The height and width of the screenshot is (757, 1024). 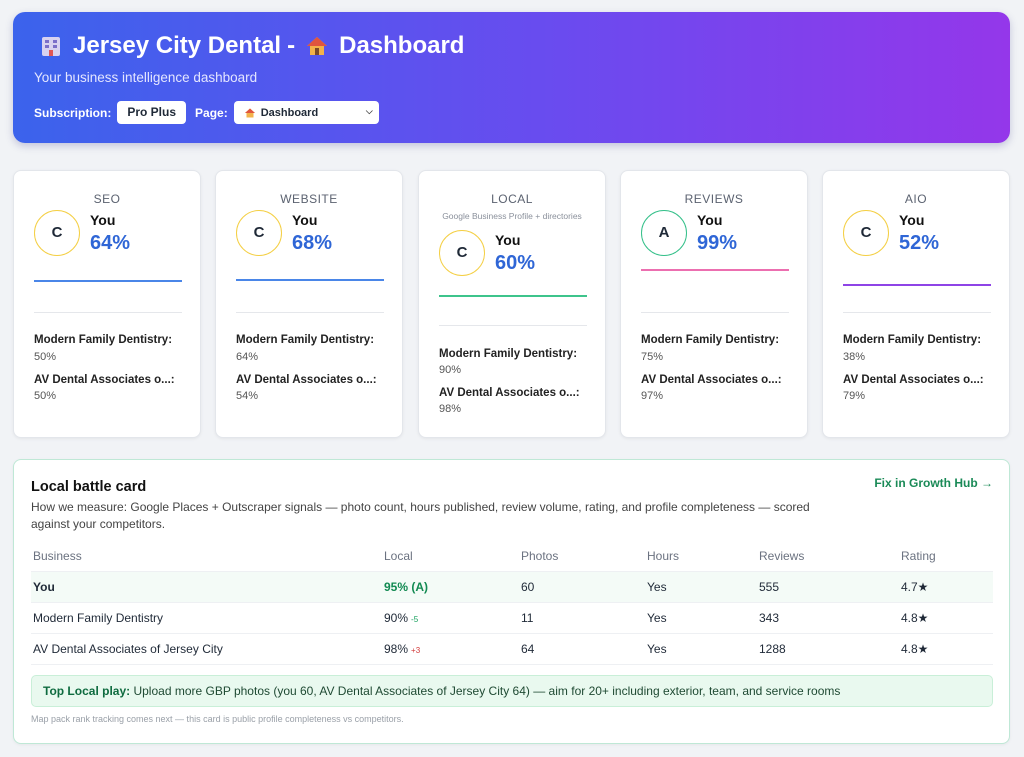 I want to click on page-select-value: Dashboard, so click(x=289, y=112).